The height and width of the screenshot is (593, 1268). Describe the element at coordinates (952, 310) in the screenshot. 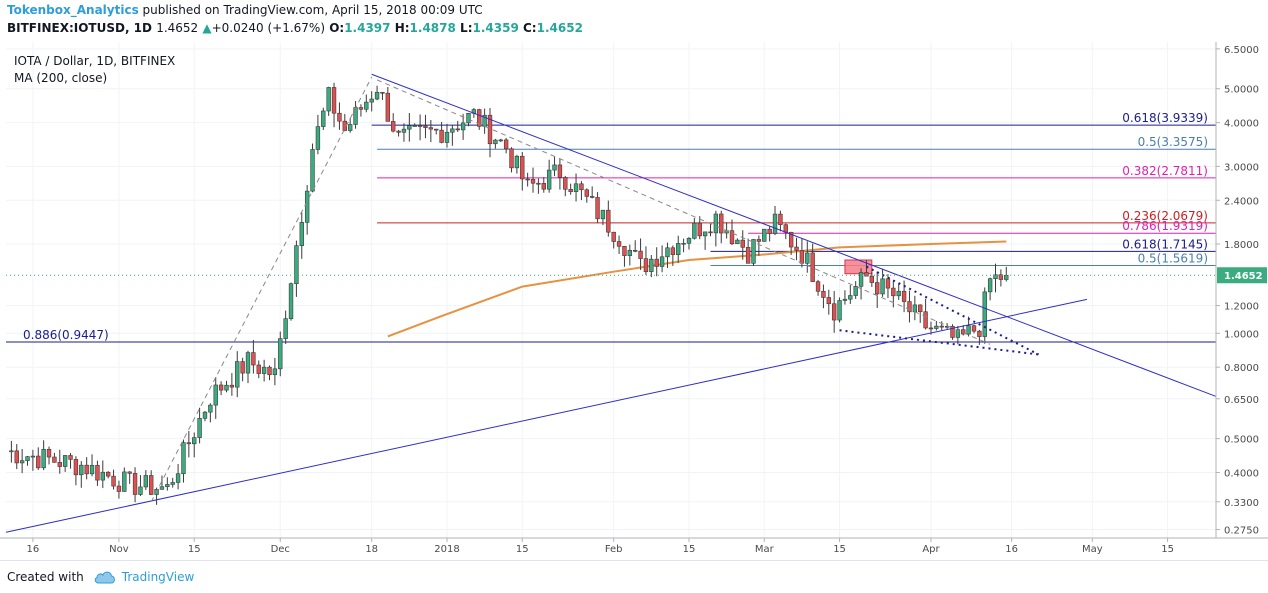

I see `trendline-dotted` at that location.